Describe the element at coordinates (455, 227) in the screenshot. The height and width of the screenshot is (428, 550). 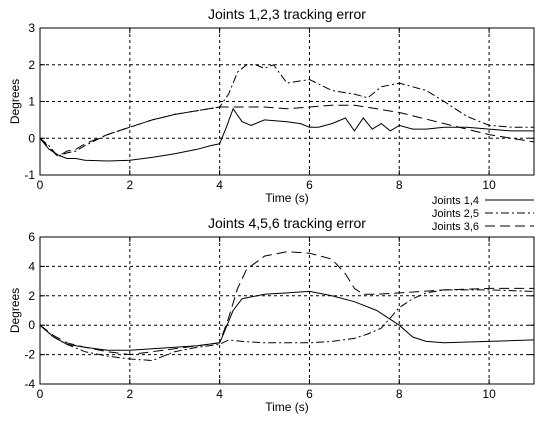
I see `legend-label: Joints 3,6` at that location.